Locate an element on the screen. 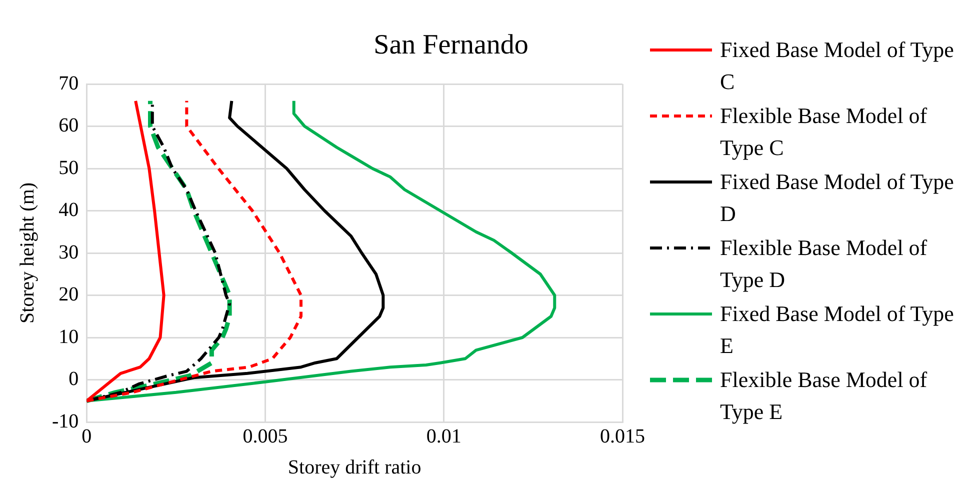 This screenshot has height=493, width=974. x-tick-label: 0.015 is located at coordinates (622, 436).